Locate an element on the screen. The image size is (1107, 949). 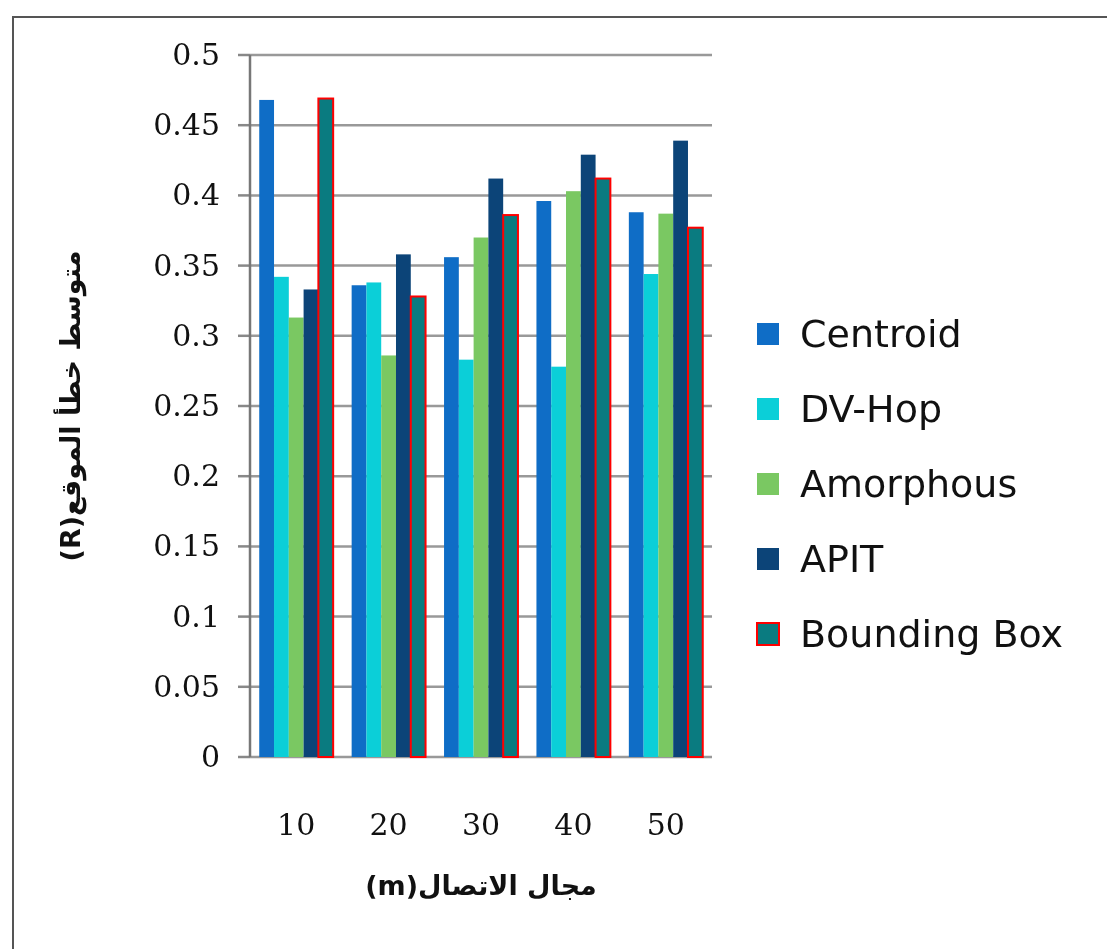
y-tick-label: 0.35 is located at coordinates (186, 265).